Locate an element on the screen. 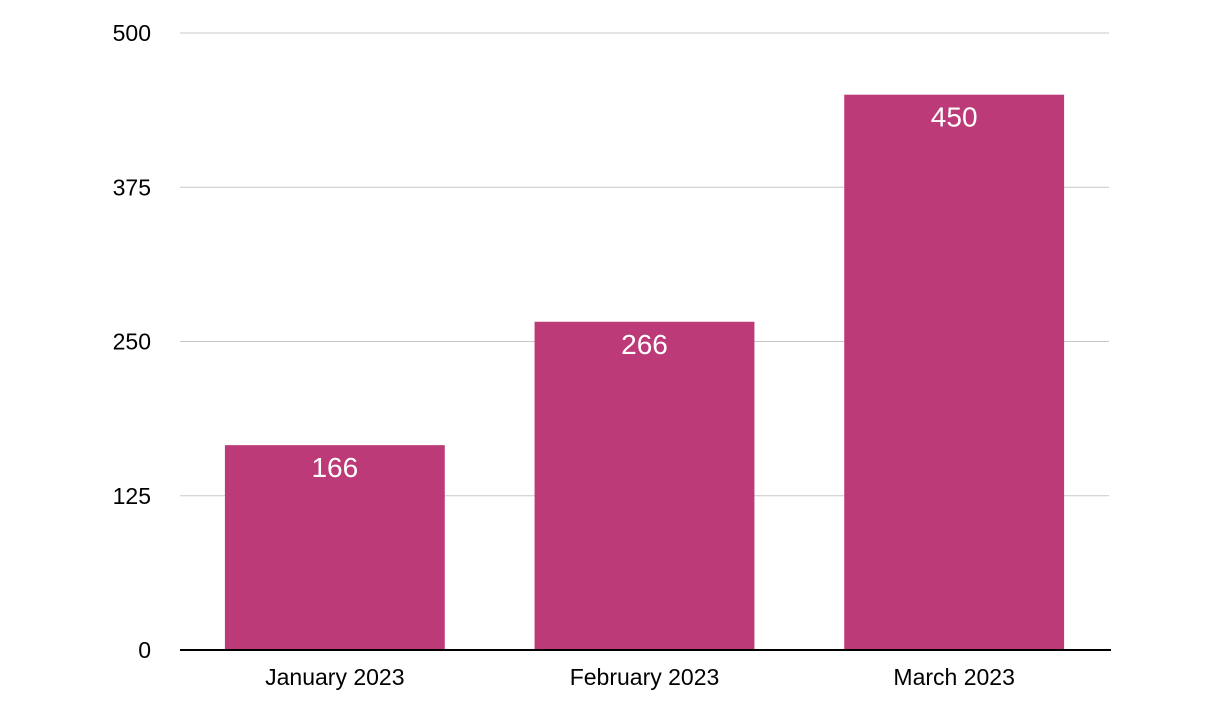 The width and height of the screenshot is (1208, 712). y-axis-ticks: 0 125 250 375 500 is located at coordinates (132, 341).